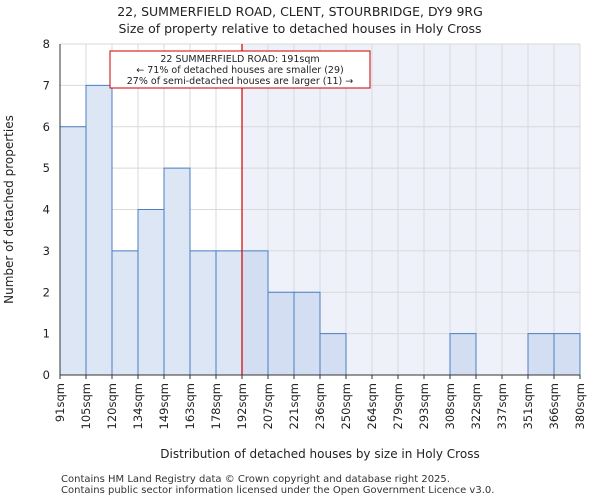 The height and width of the screenshot is (500, 600). I want to click on x-tick-label: 178sqm, so click(216, 406).